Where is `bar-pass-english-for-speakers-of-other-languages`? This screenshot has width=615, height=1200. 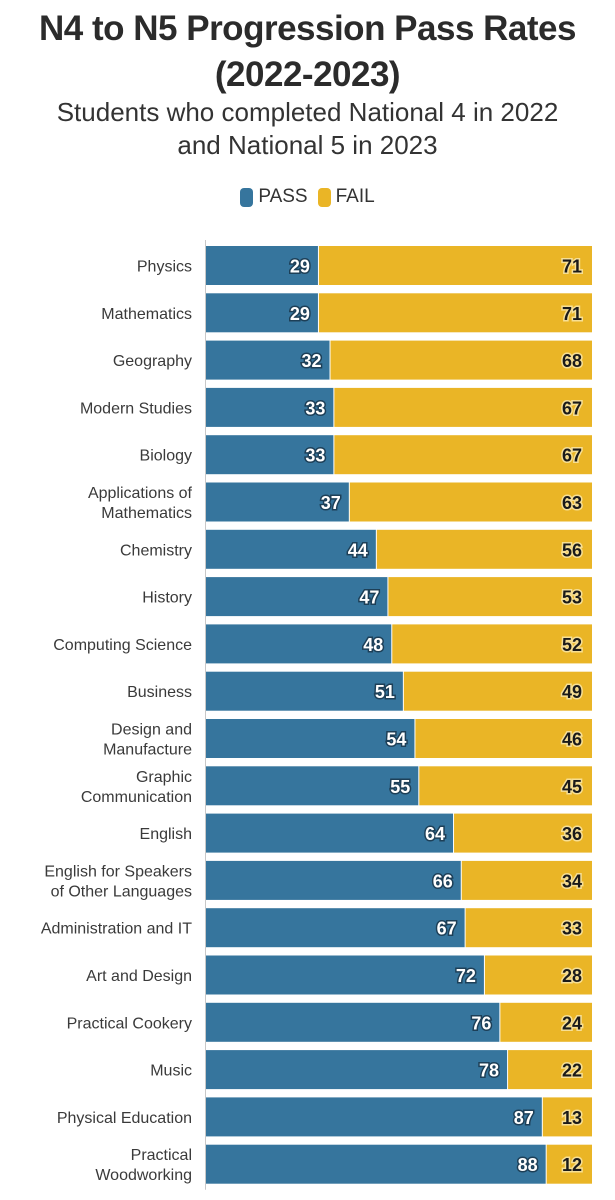 bar-pass-english-for-speakers-of-other-languages is located at coordinates (333, 880).